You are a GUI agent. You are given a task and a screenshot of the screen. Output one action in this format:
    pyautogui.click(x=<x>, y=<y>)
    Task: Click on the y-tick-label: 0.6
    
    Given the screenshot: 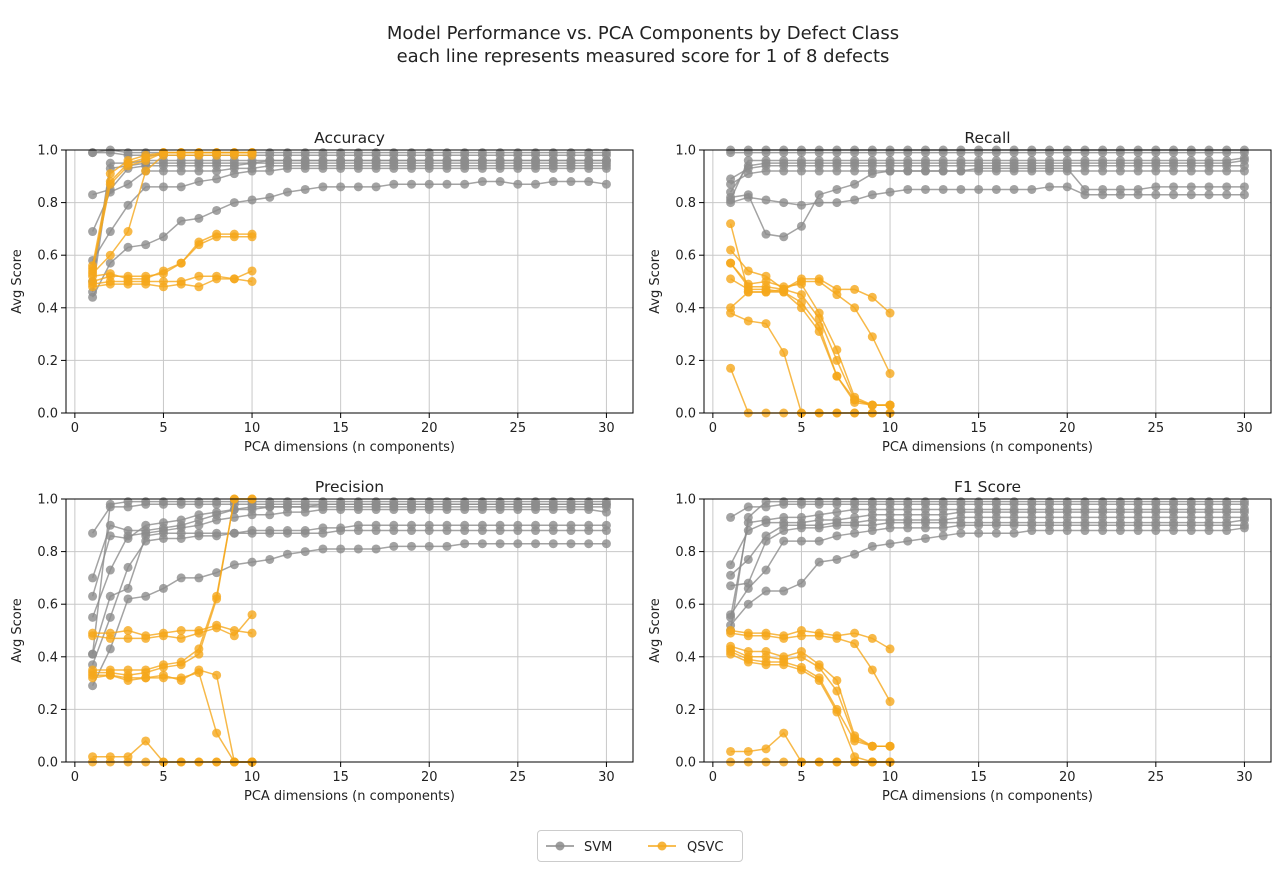 What is the action you would take?
    pyautogui.click(x=47, y=256)
    